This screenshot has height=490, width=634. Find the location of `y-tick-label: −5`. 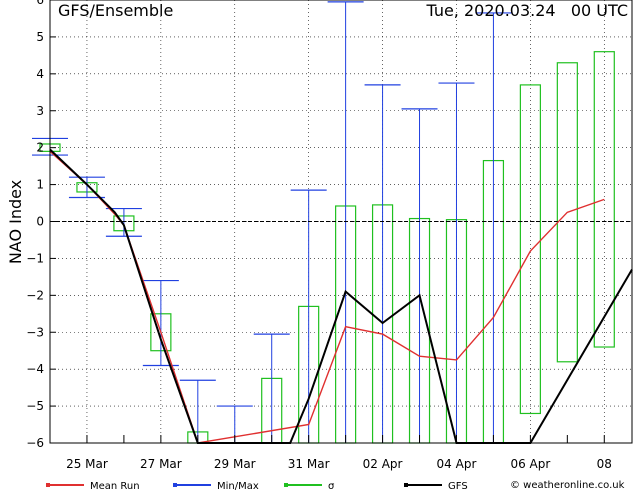

y-tick-label: −5 is located at coordinates (35, 406).